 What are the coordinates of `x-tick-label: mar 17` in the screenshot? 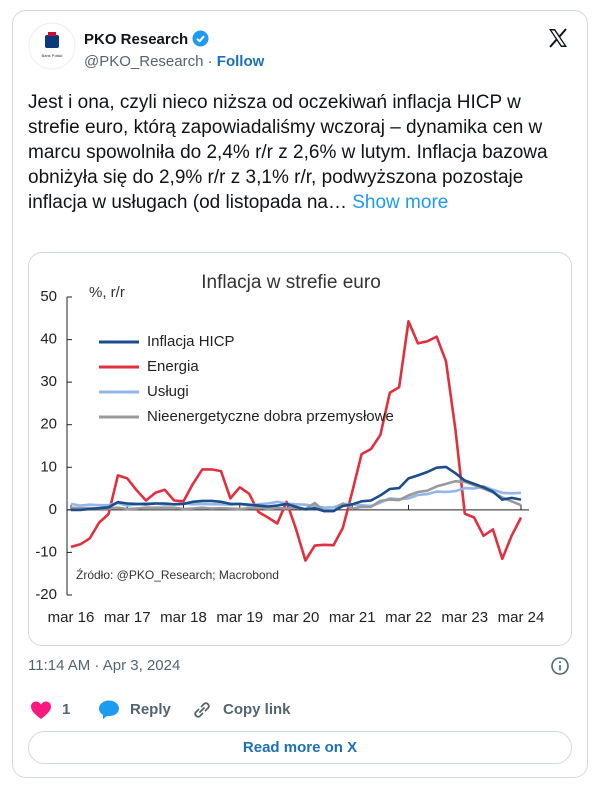 It's located at (127, 617).